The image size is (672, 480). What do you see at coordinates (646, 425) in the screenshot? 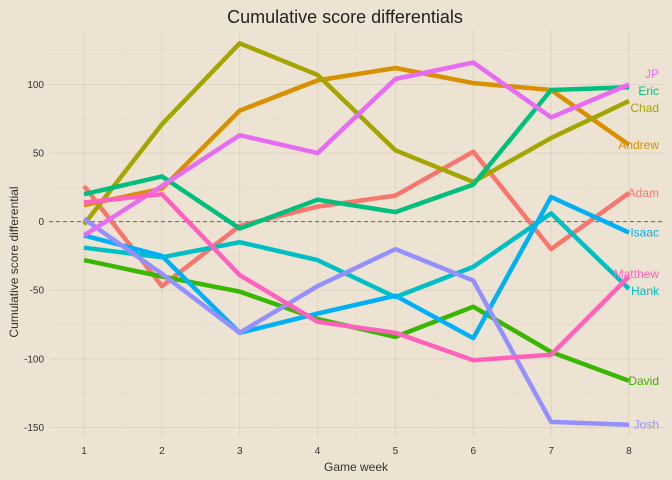
I see `series-label-josh: Josh` at bounding box center [646, 425].